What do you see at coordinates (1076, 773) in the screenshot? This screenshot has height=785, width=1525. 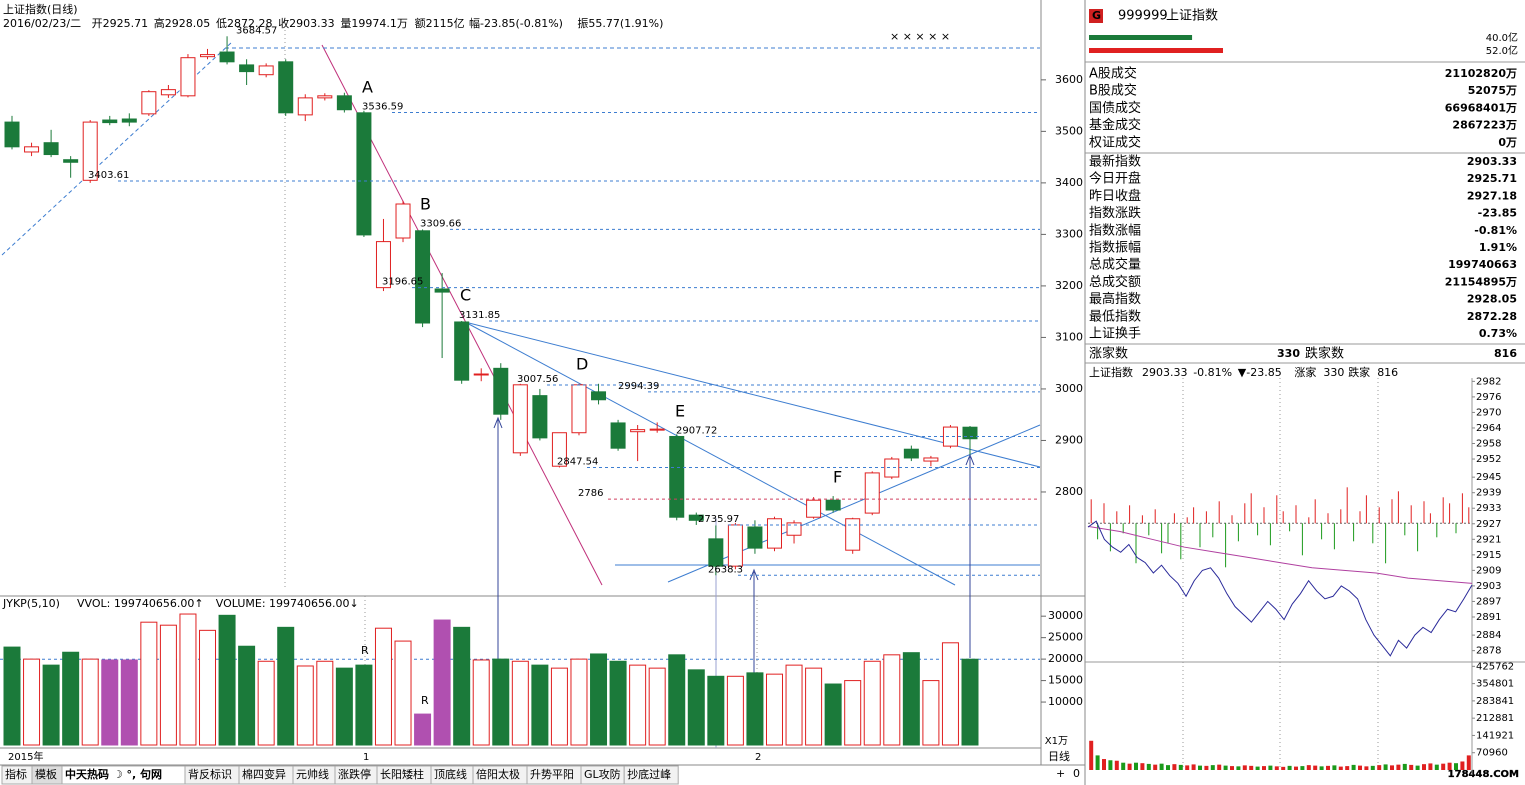 I see `zoom-button: 0` at bounding box center [1076, 773].